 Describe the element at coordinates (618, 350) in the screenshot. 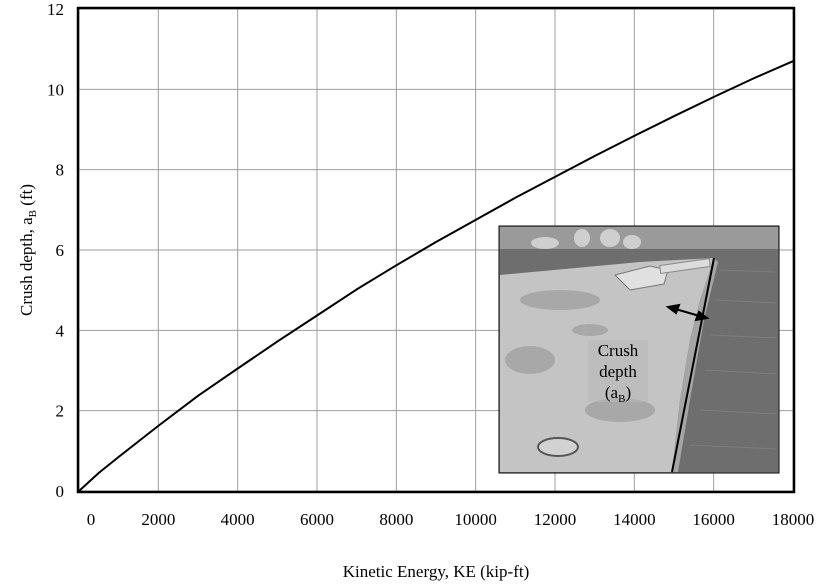

I see `inset-label-line-1: Crush` at that location.